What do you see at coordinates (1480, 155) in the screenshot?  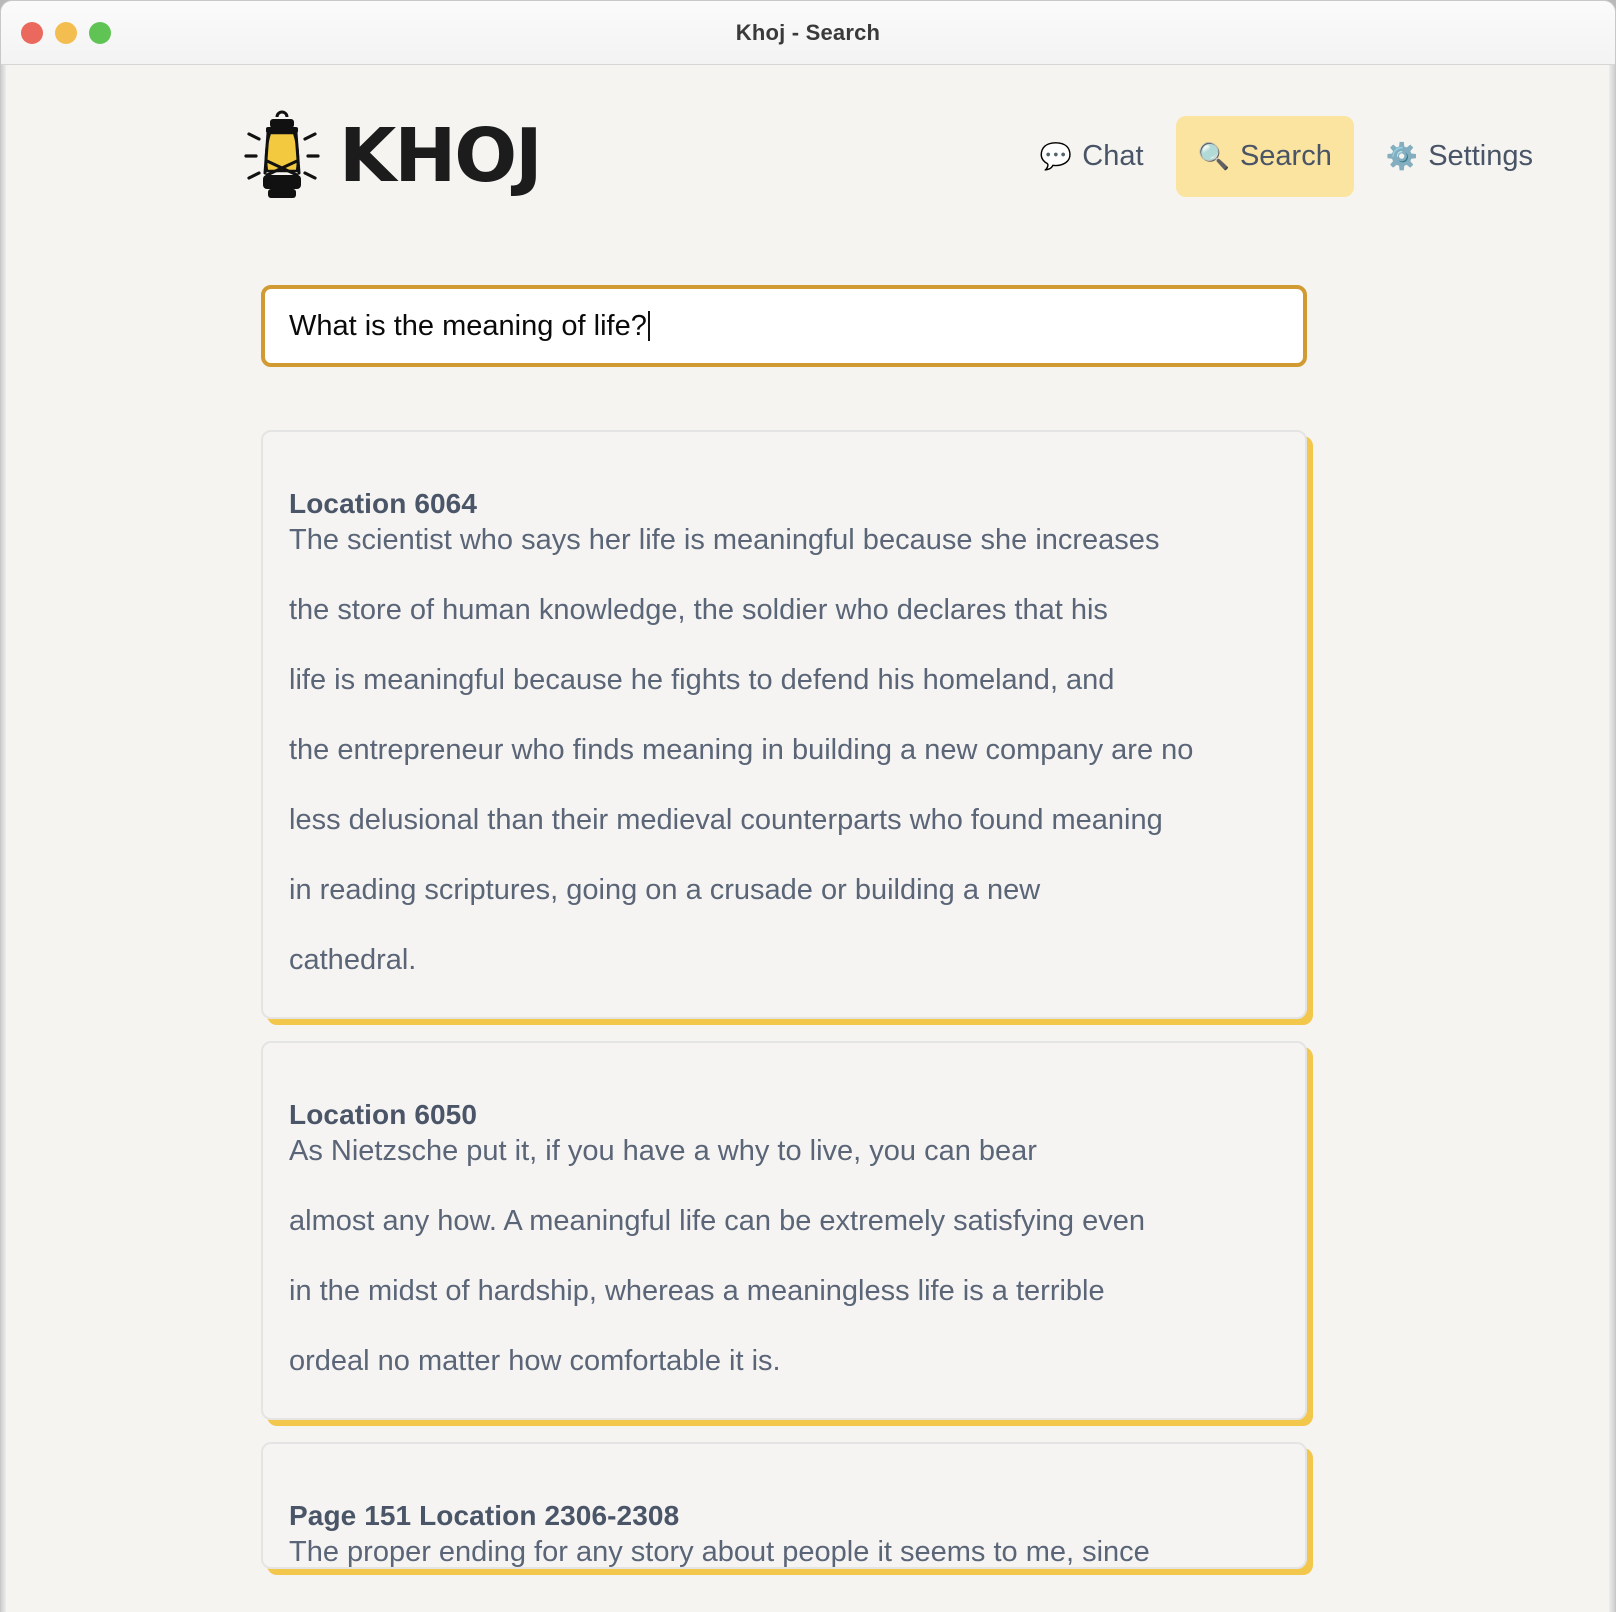 I see `nav-item-settings-label: Settings` at bounding box center [1480, 155].